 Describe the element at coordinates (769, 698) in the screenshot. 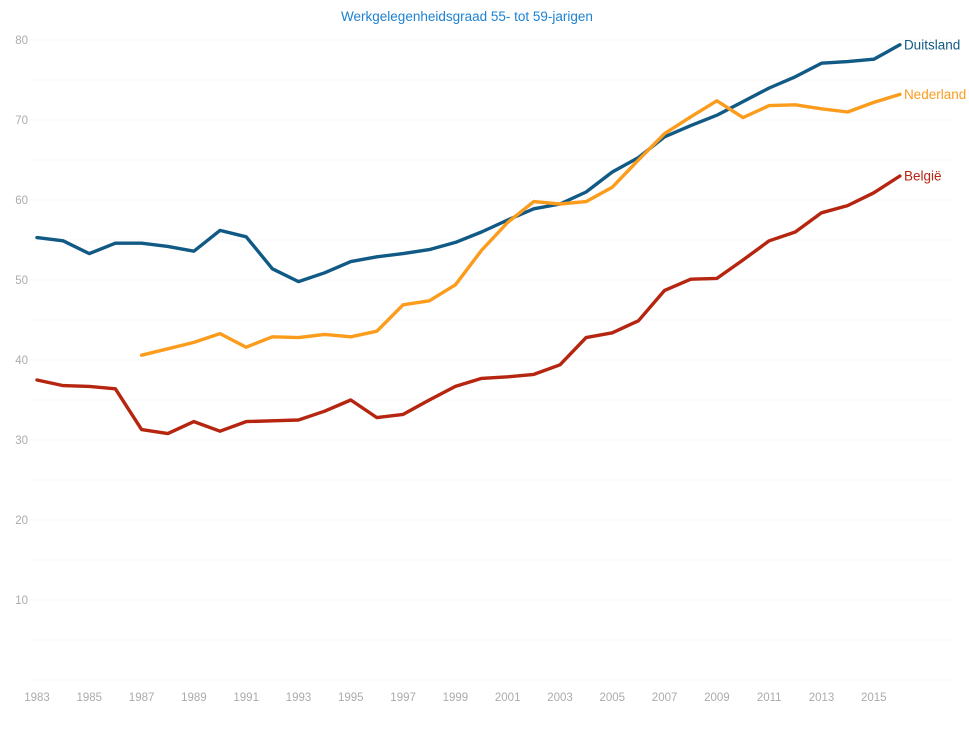

I see `x-tick-label: 2011` at that location.